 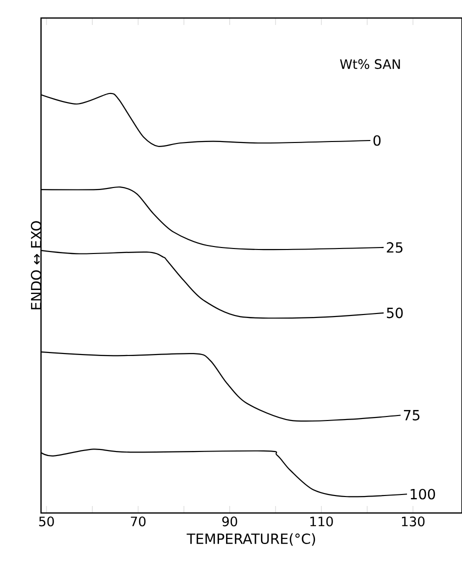 What do you see at coordinates (394, 313) in the screenshot?
I see `series-label: 50` at bounding box center [394, 313].